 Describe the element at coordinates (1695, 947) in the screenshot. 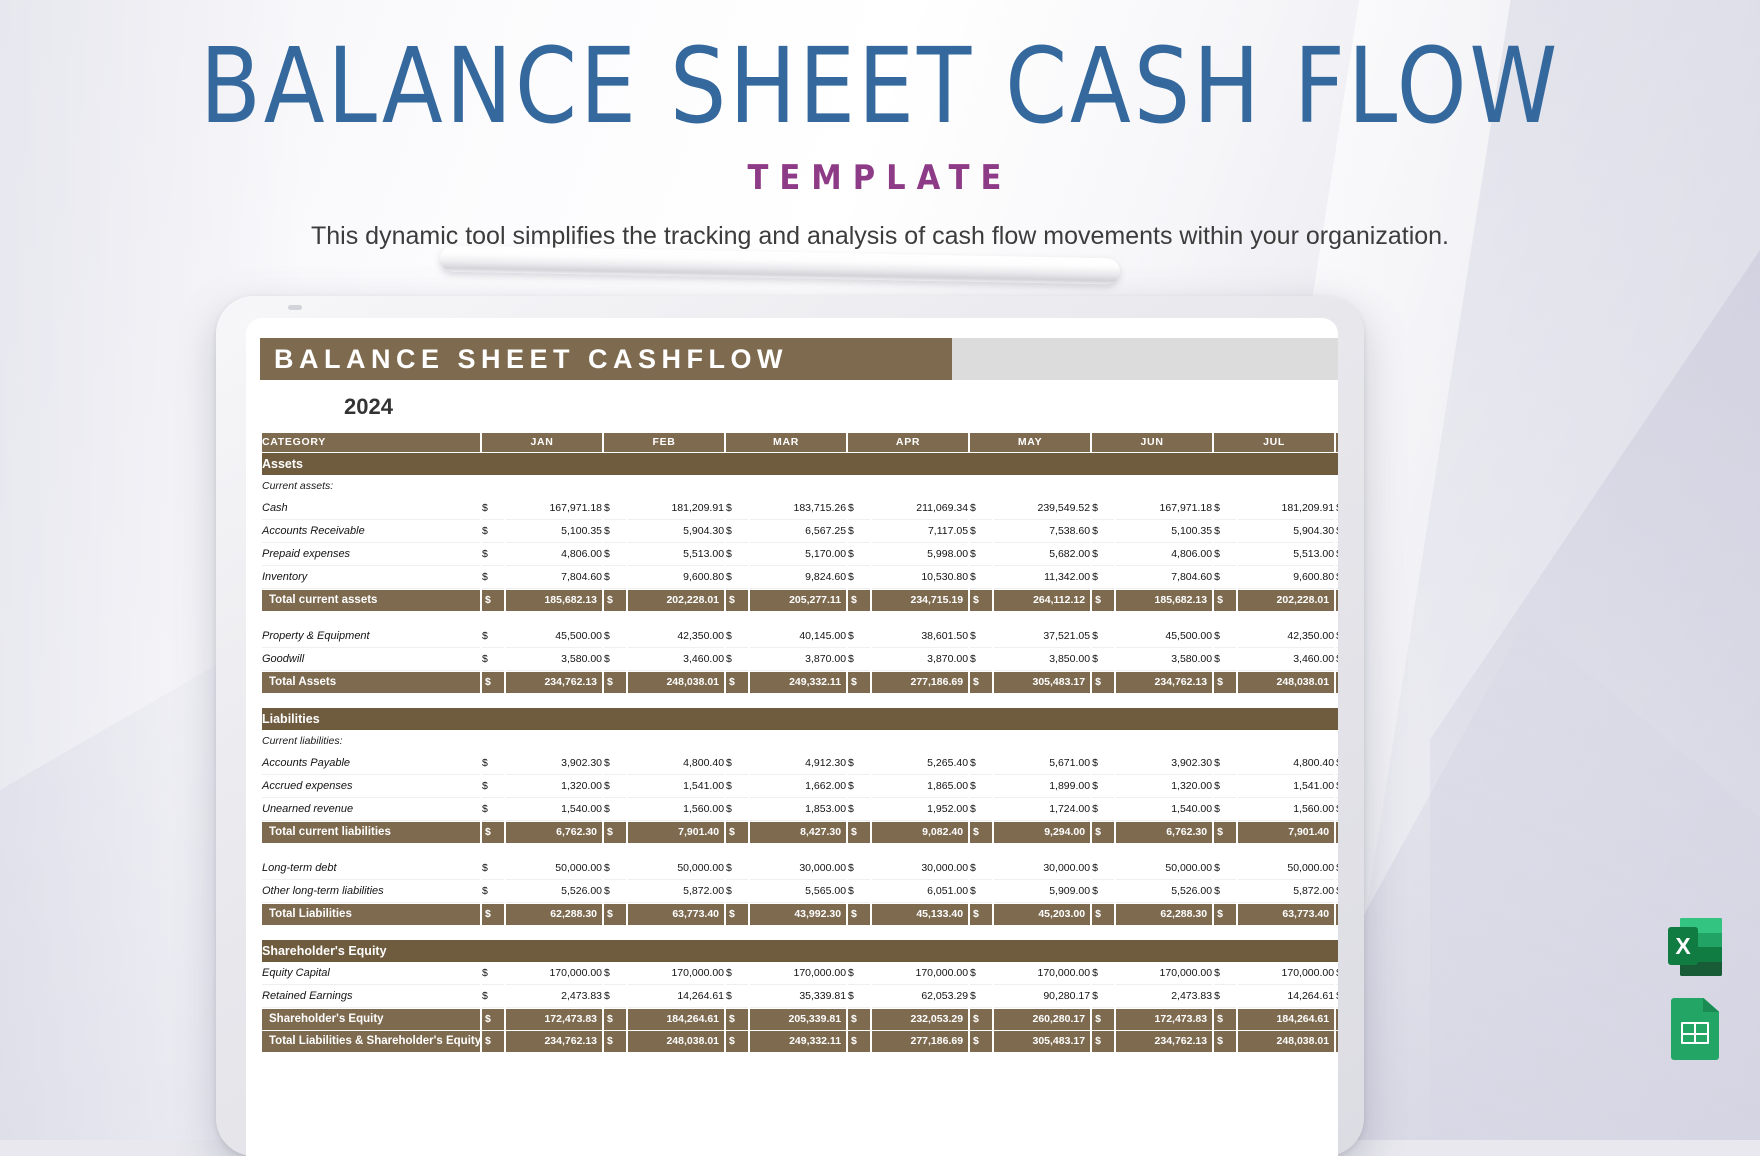

I see `microsoft-excel-icon: X` at that location.